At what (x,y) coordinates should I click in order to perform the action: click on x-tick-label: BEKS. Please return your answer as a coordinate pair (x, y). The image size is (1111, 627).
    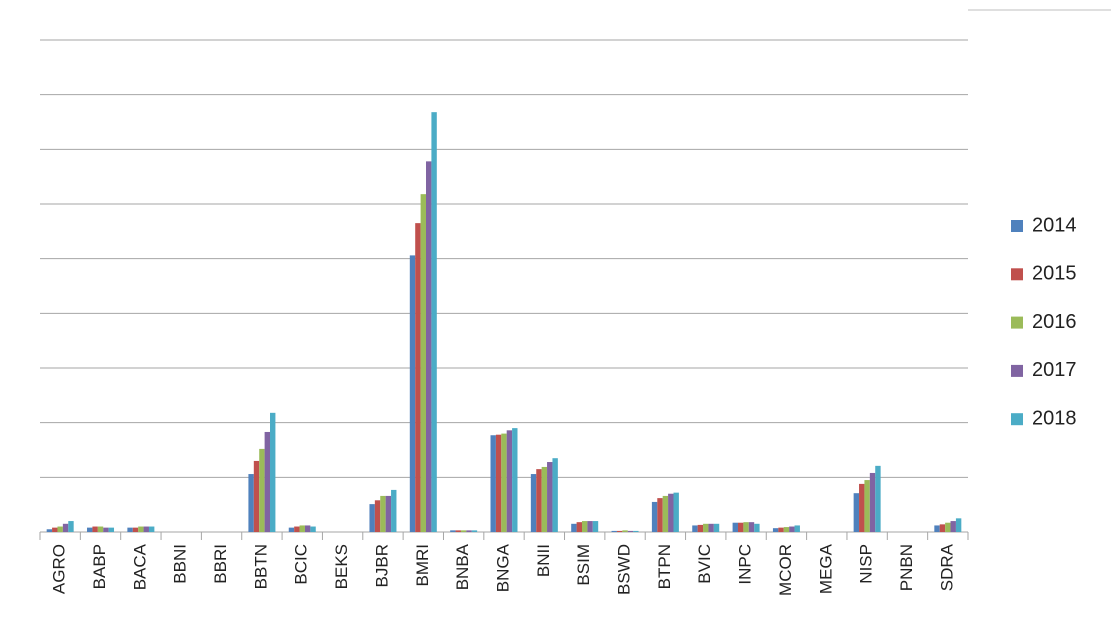
    Looking at the image, I should click on (341, 566).